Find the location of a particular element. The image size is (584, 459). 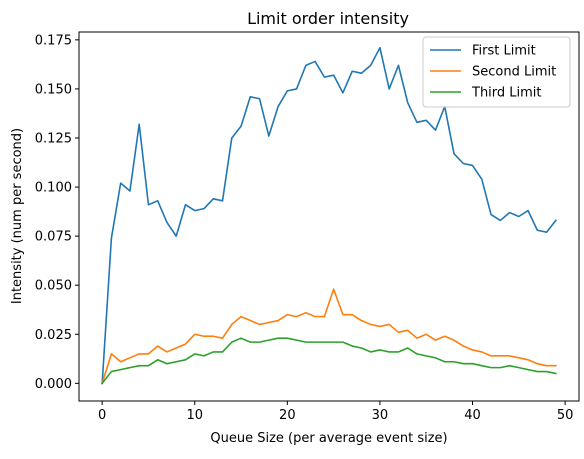

legend: First Limit Second Limit Third Limit is located at coordinates (496, 72).